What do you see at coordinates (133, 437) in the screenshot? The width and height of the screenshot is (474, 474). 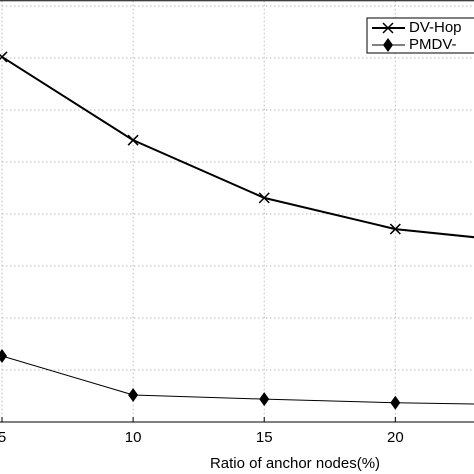 I see `x-tick-label: 10` at bounding box center [133, 437].